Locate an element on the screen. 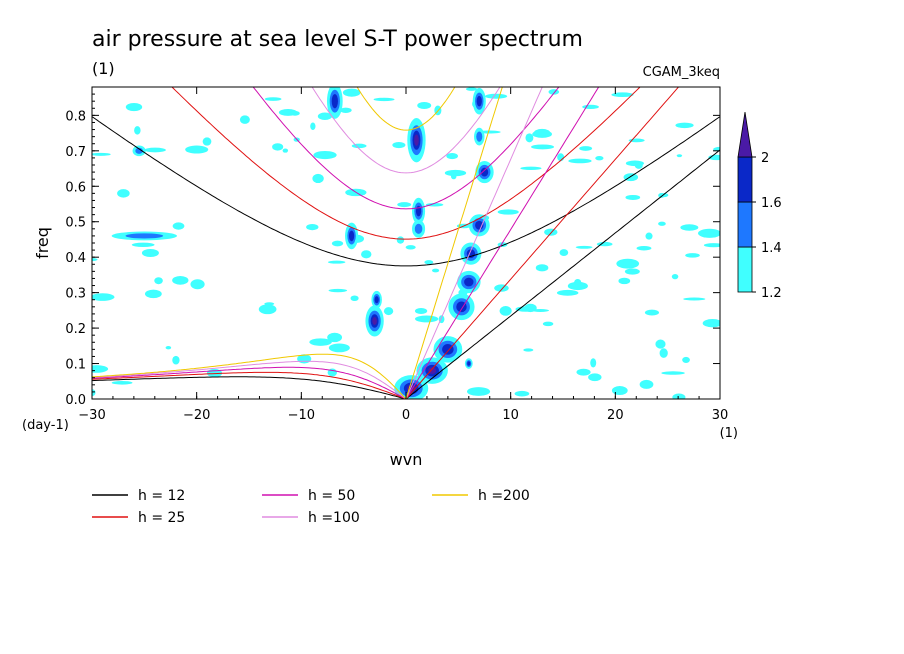 Image resolution: width=904 pixels, height=654 pixels. x-tick-label: 20 is located at coordinates (615, 415).